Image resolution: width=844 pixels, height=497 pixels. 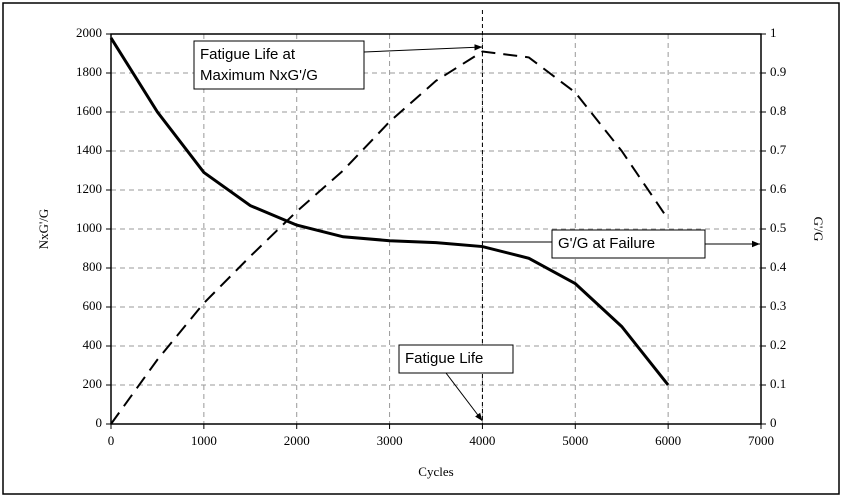 What do you see at coordinates (297, 440) in the screenshot?
I see `x-tick-label: 2000` at bounding box center [297, 440].